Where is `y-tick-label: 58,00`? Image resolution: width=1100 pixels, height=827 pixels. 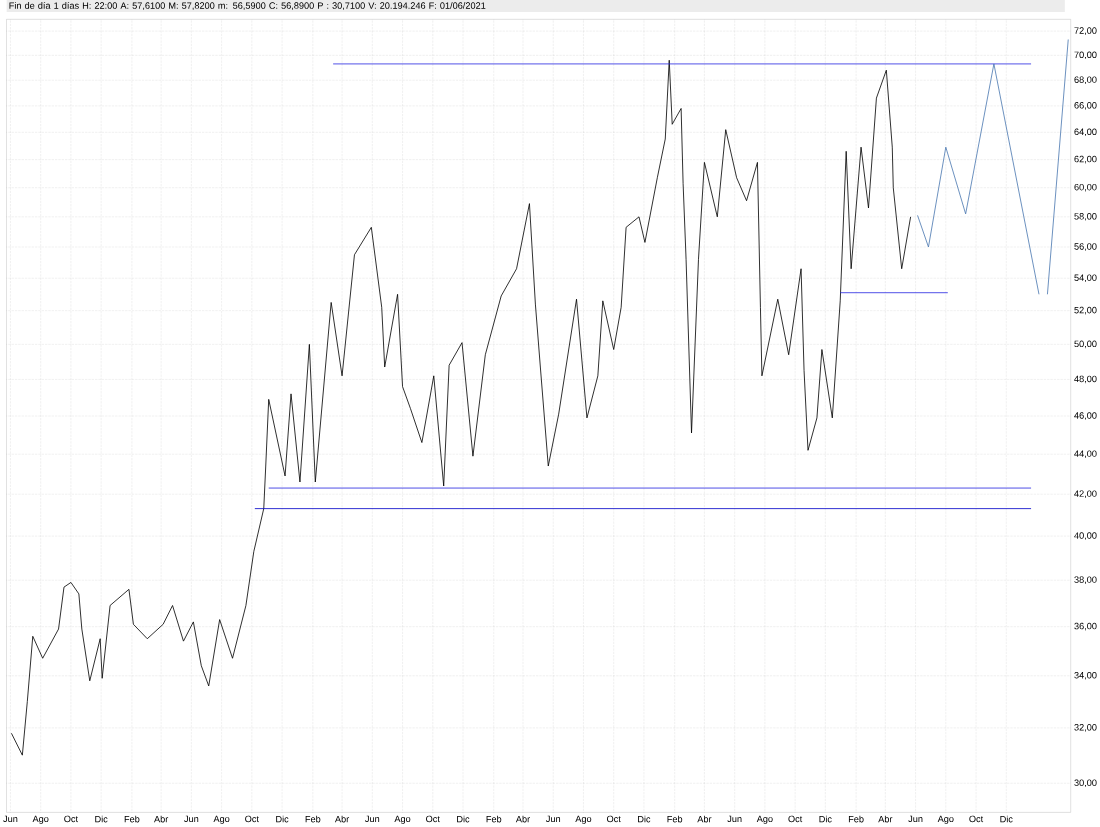
y-tick-label: 58,00 is located at coordinates (1085, 217).